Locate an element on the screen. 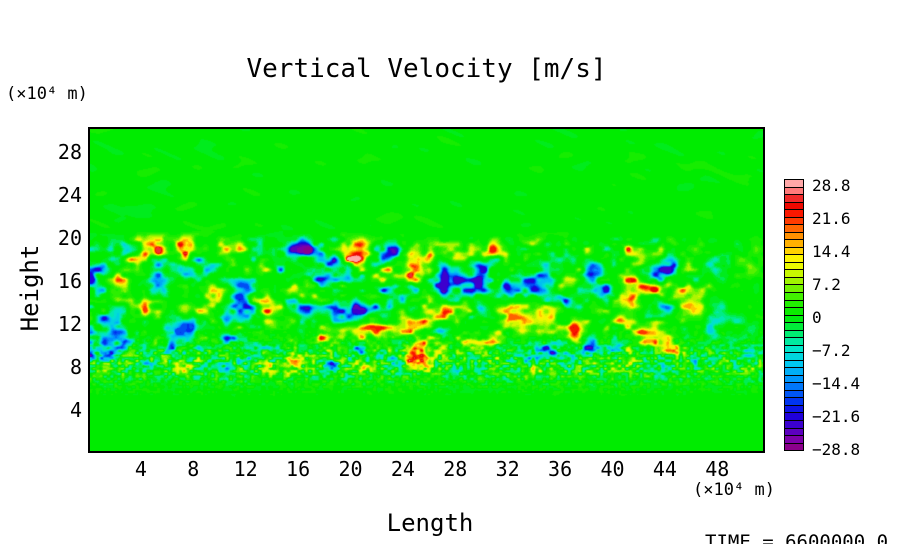  x-tick-label: 40 is located at coordinates (612, 469).